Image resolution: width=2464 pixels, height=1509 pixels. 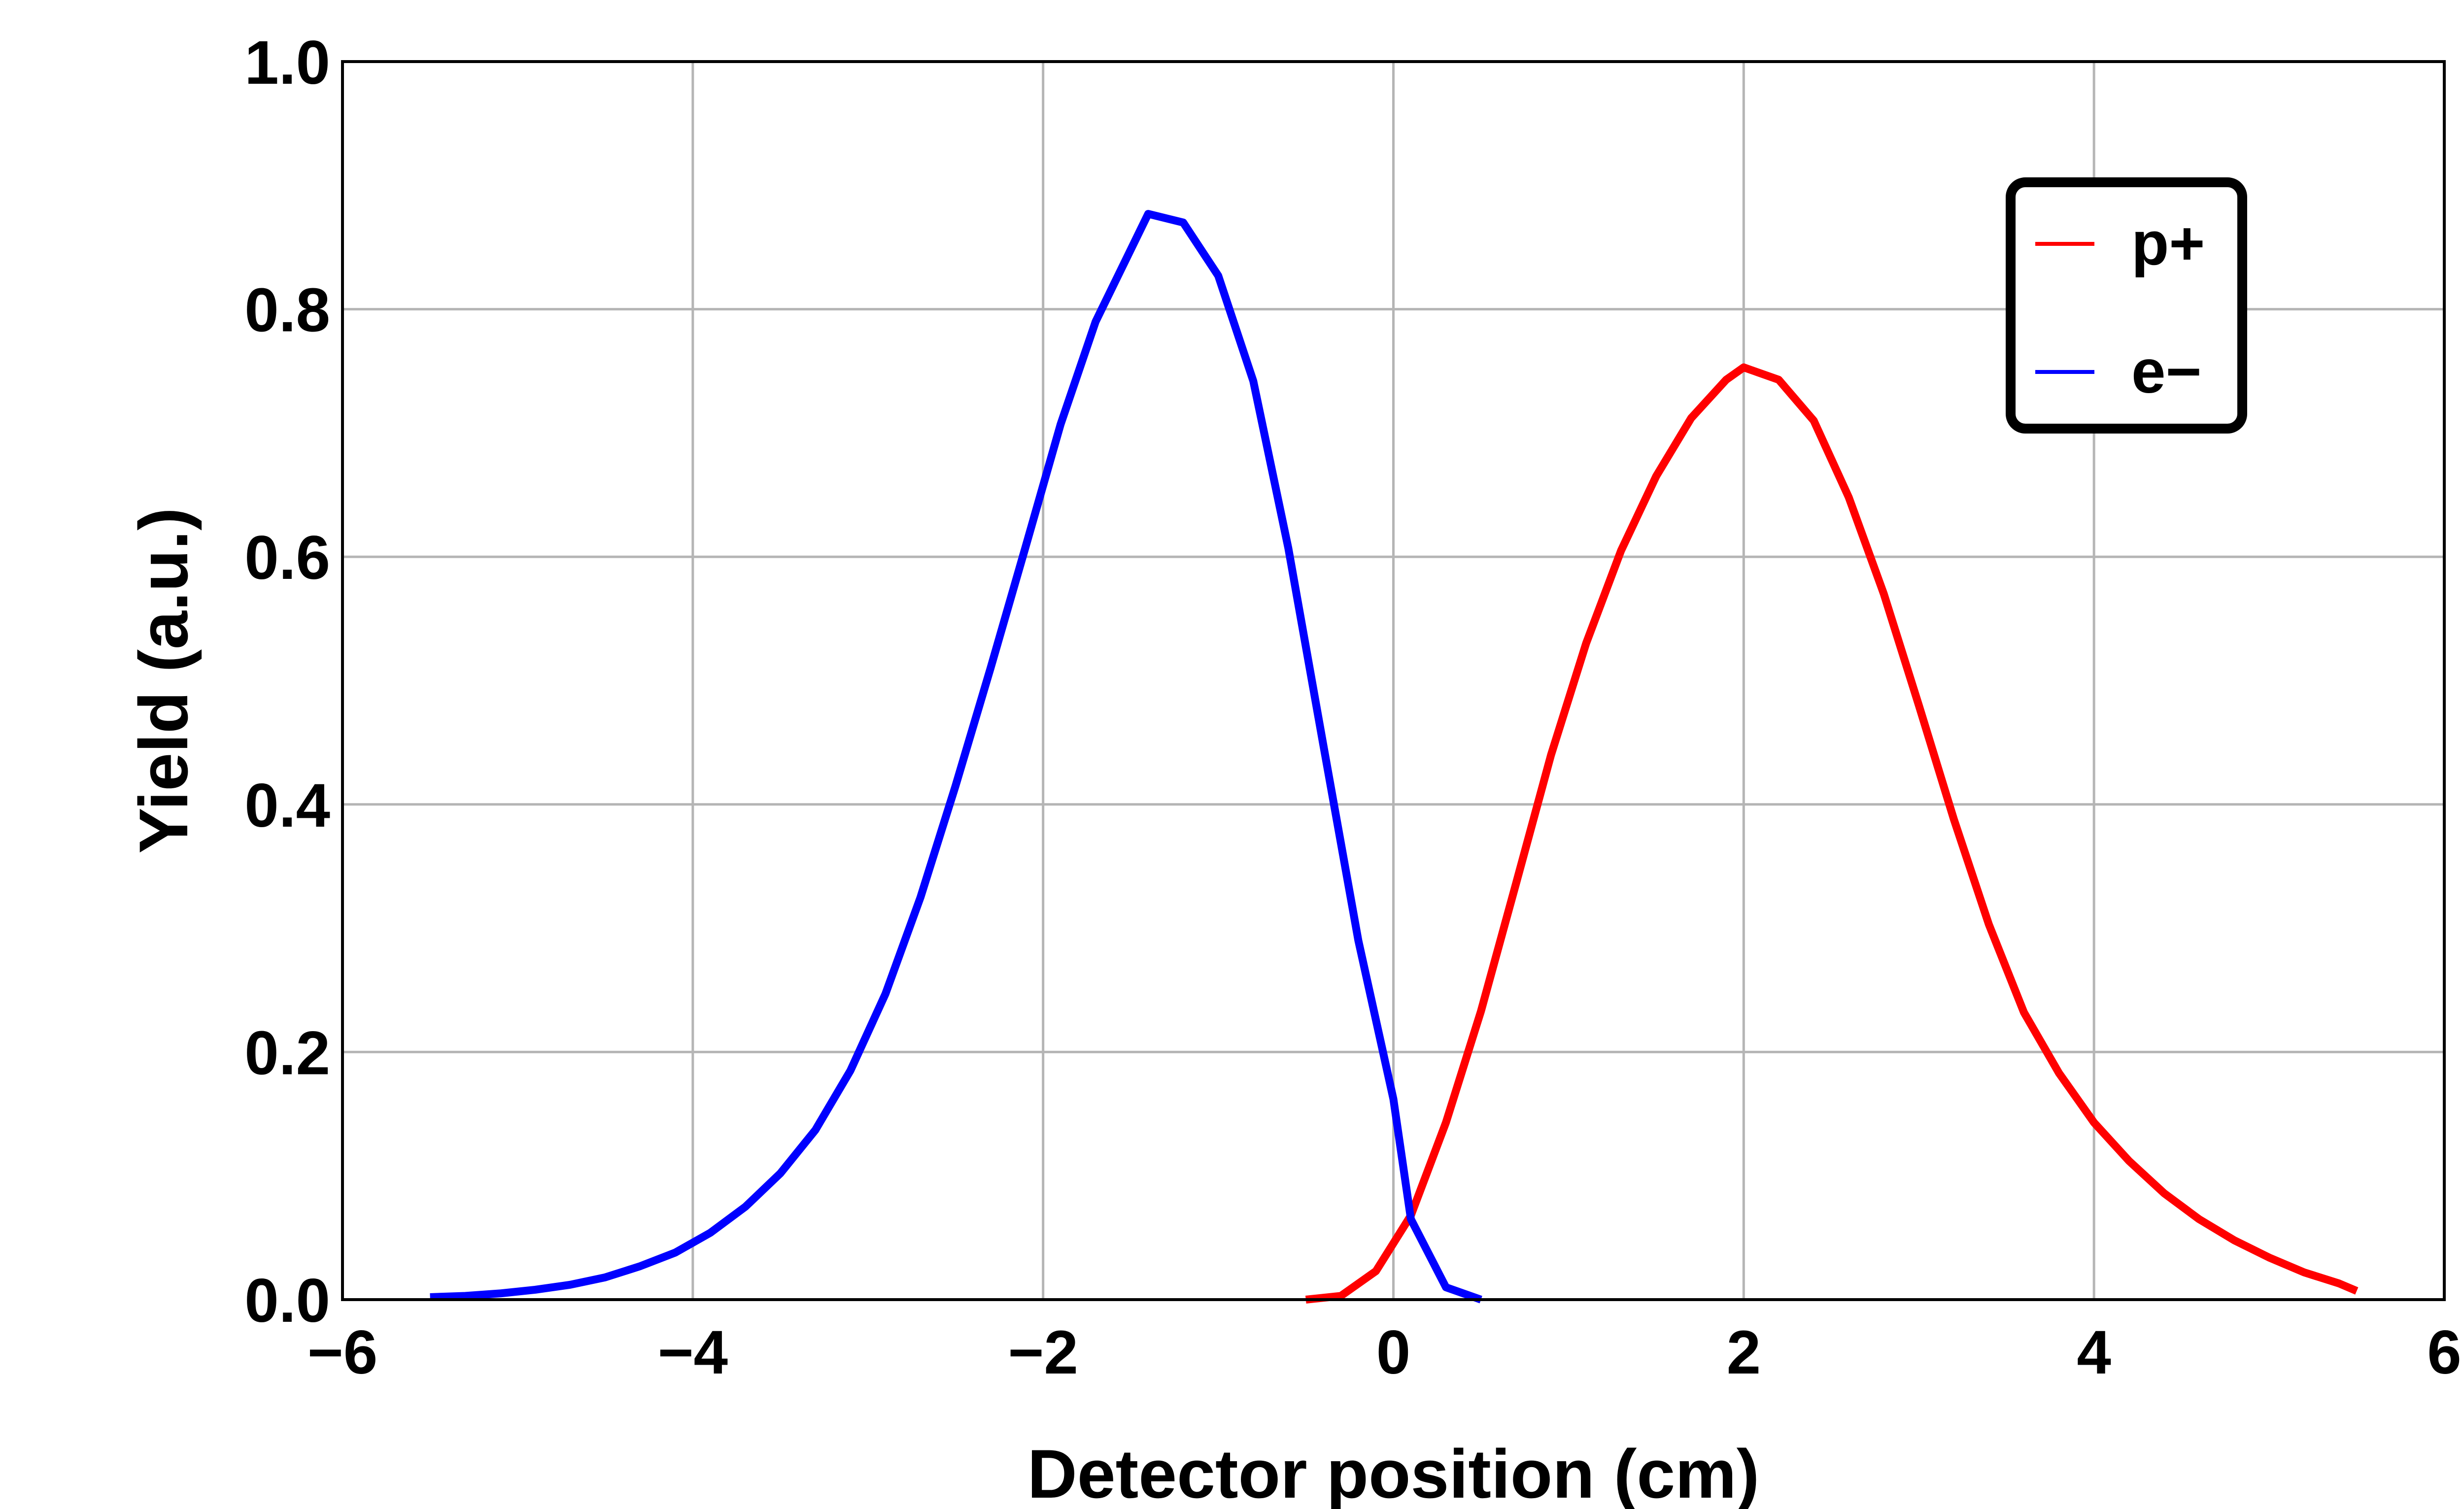 I want to click on legend-item: p+, so click(x=2120, y=243).